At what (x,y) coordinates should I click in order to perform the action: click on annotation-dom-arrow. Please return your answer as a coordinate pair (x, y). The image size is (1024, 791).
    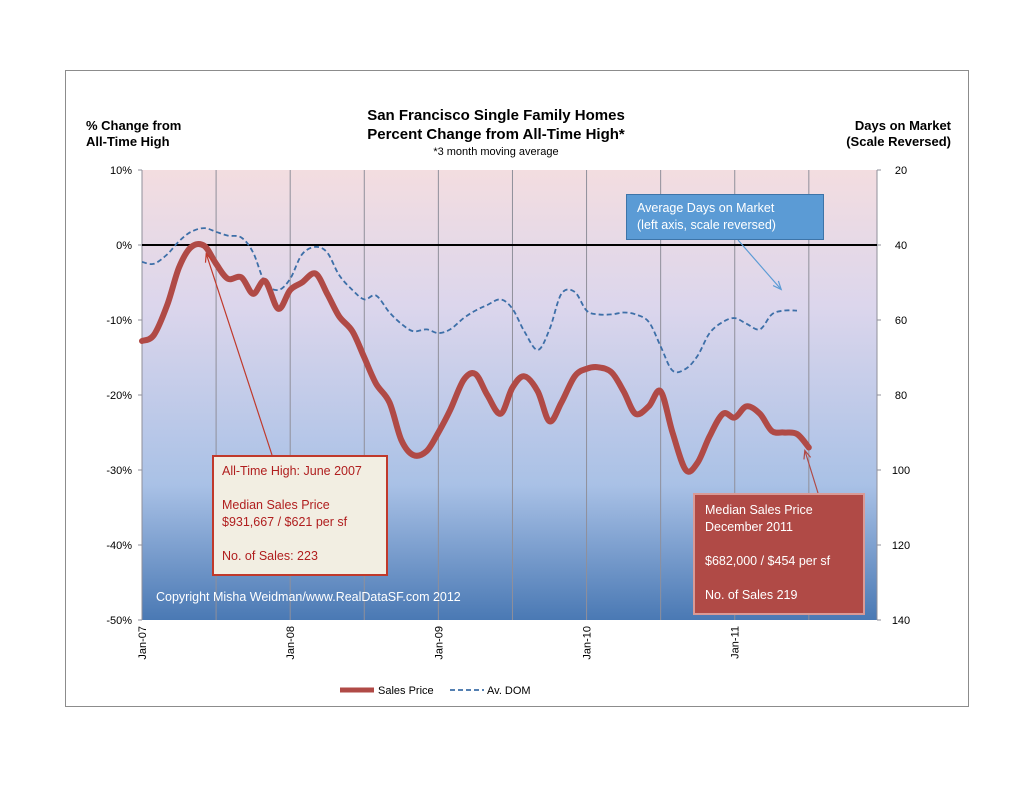
    Looking at the image, I should click on (759, 264).